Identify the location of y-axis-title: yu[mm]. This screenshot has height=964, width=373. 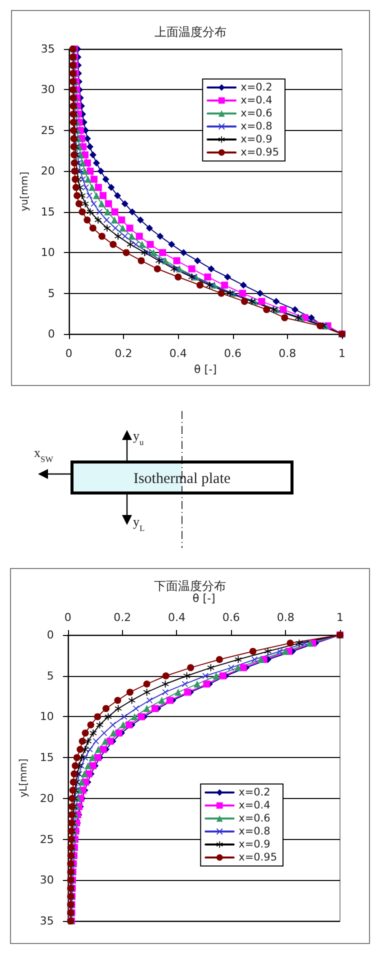
(25, 192).